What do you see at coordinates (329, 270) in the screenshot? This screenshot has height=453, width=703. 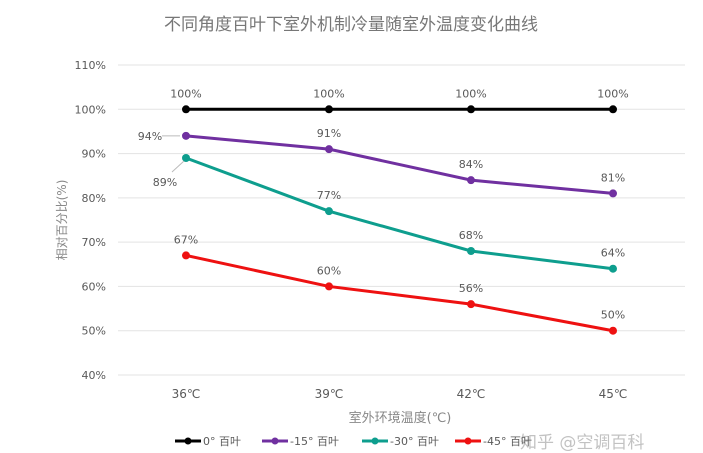 I see `data-label: 60%` at bounding box center [329, 270].